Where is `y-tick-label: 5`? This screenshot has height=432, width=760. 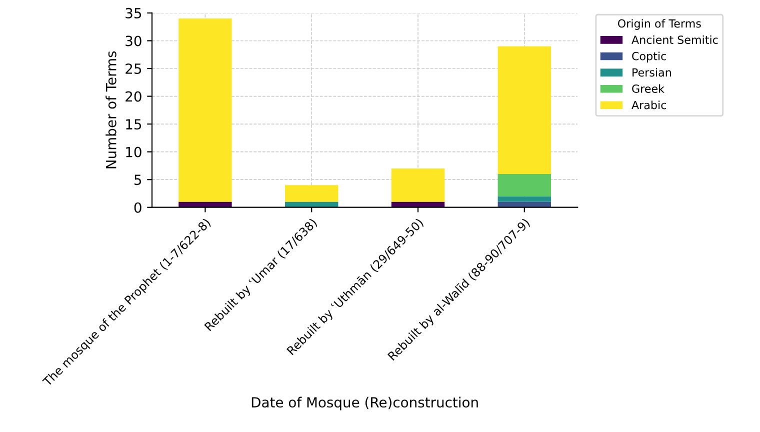
y-tick-label: 5 is located at coordinates (138, 180).